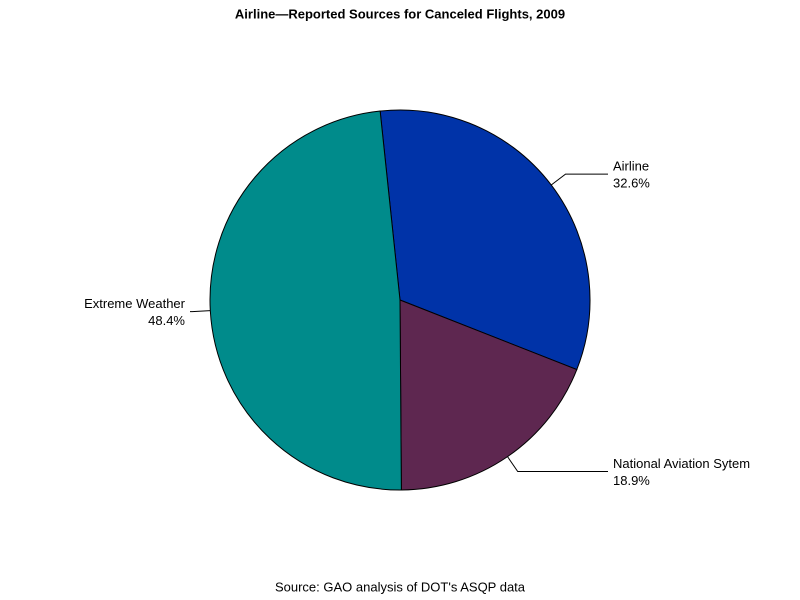 This screenshot has width=800, height=600. I want to click on source-note: Source: GAO analysis of DOT's ASQP data, so click(400, 586).